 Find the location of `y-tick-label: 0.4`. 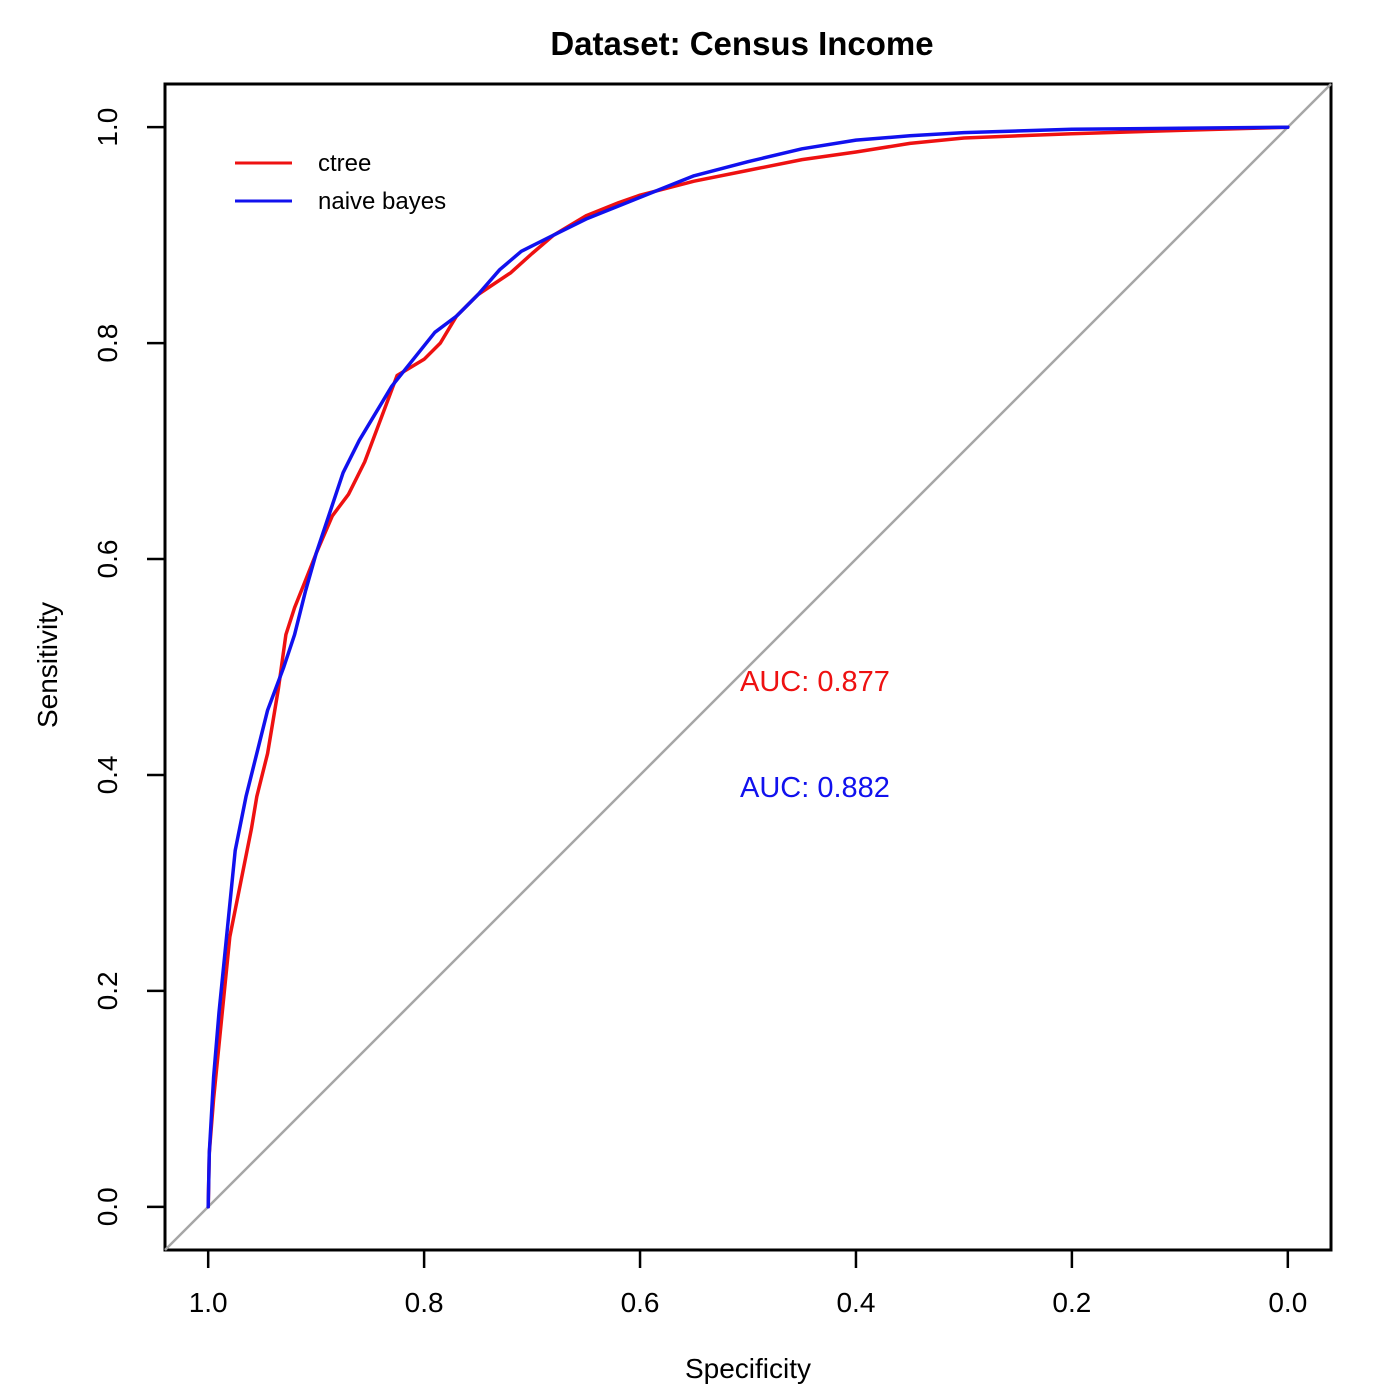

y-tick-label: 0.4 is located at coordinates (107, 774).